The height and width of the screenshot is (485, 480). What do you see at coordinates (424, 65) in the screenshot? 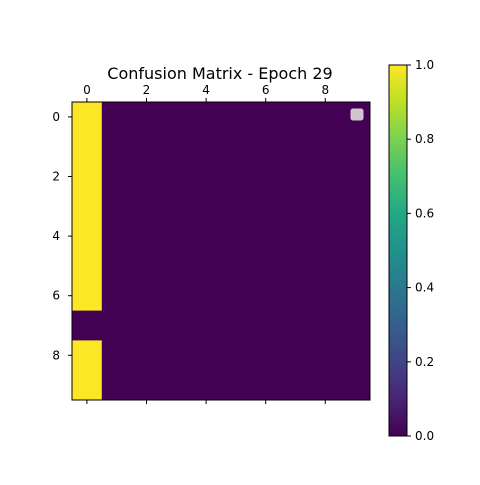
I see `colorbar-tick-label: 1.0` at bounding box center [424, 65].